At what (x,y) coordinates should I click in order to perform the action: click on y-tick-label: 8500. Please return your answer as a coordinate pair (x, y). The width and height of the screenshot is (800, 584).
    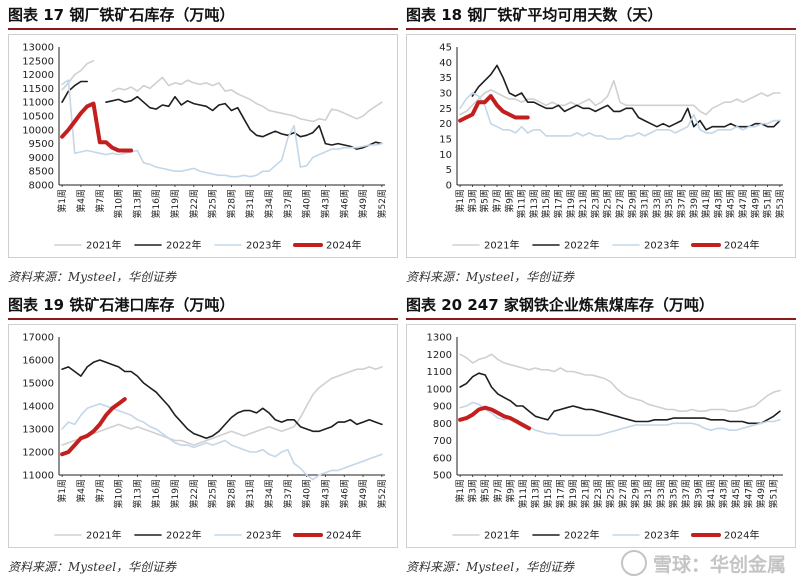
    Looking at the image, I should click on (41, 172).